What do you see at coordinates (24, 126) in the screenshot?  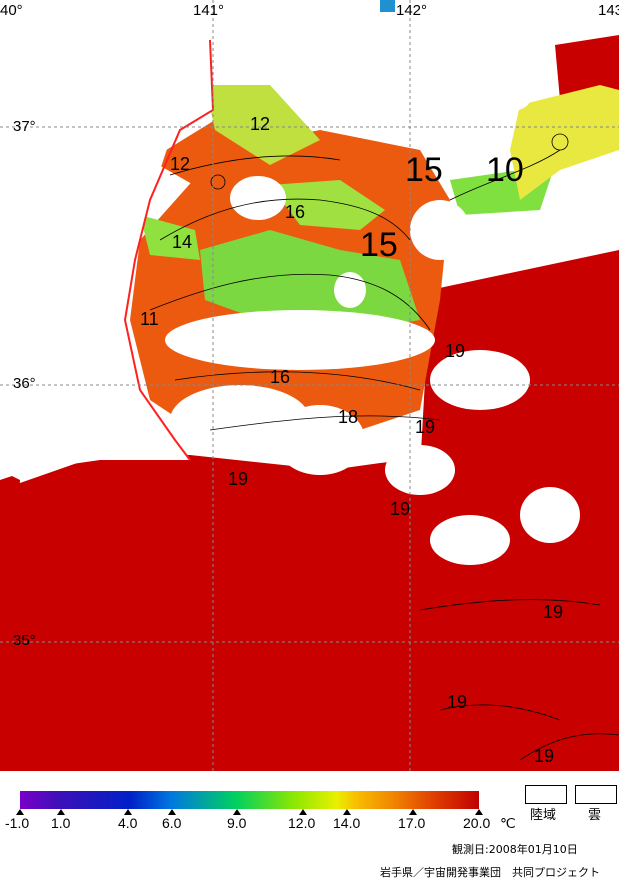 I see `latitude-label-37: 37°` at bounding box center [24, 126].